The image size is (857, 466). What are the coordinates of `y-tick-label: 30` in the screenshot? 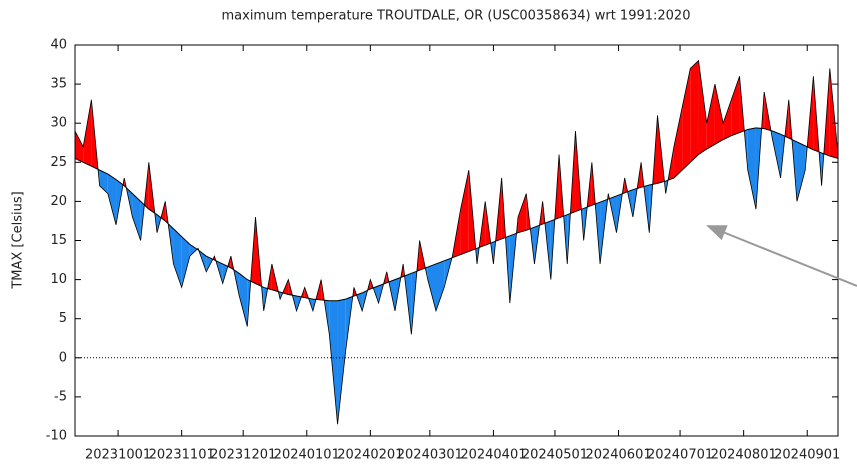 It's located at (58, 123).